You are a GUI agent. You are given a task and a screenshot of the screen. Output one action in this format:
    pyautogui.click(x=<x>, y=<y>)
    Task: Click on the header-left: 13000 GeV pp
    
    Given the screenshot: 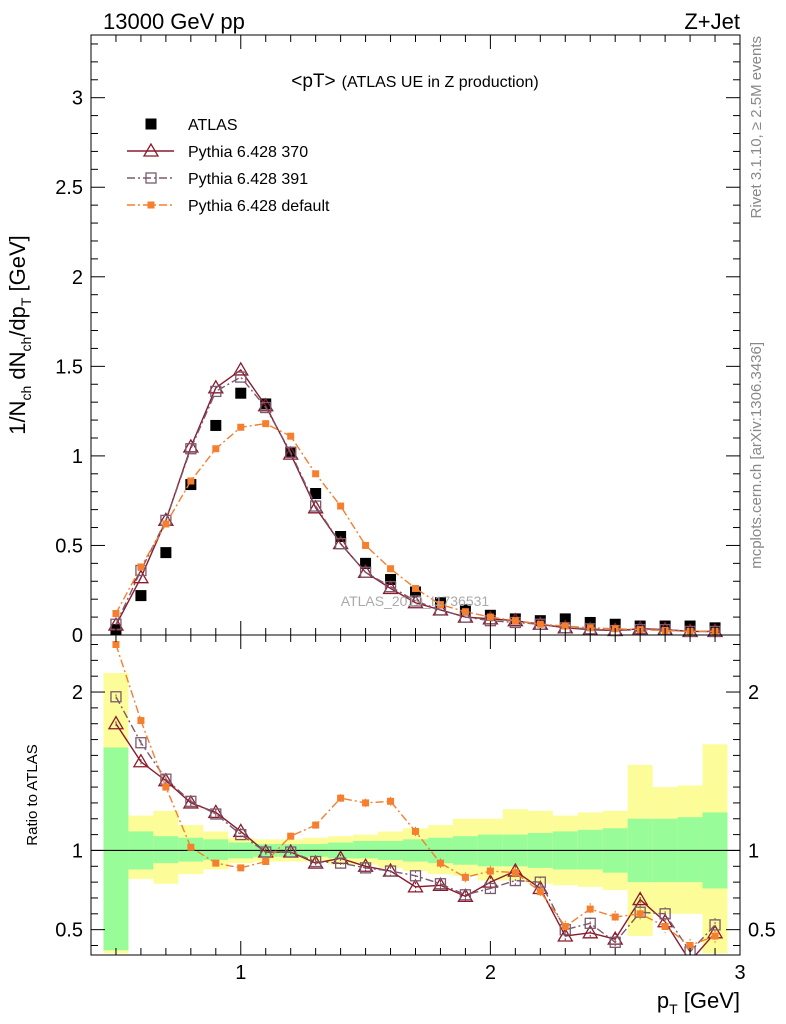 What is the action you would take?
    pyautogui.click(x=174, y=21)
    